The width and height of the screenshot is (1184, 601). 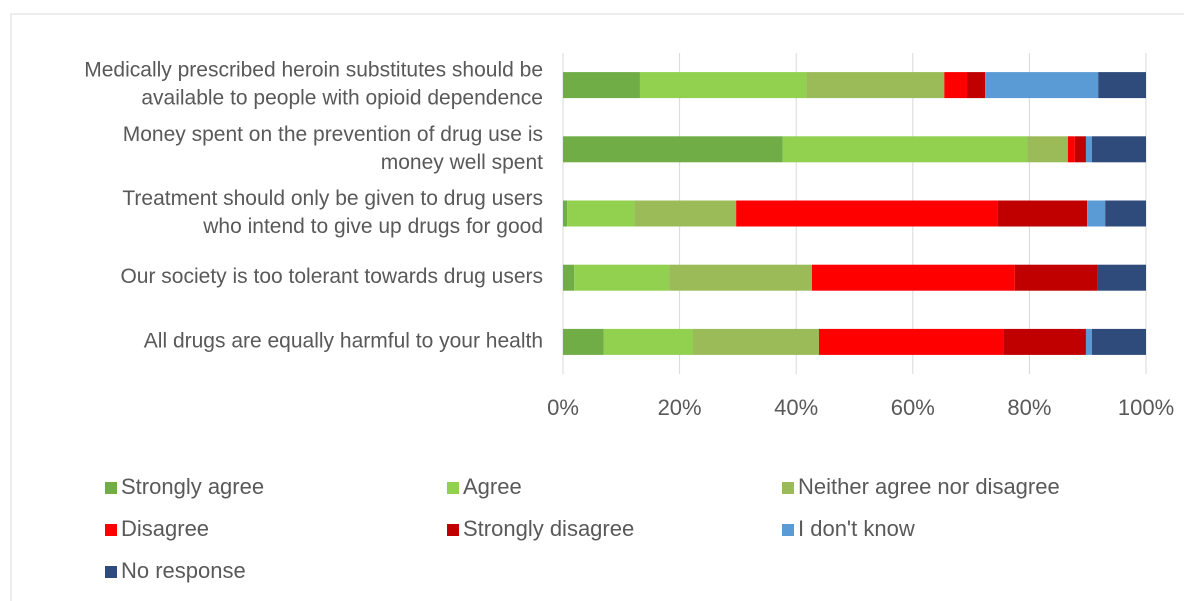 I want to click on legend-label: Disagree, so click(x=165, y=528).